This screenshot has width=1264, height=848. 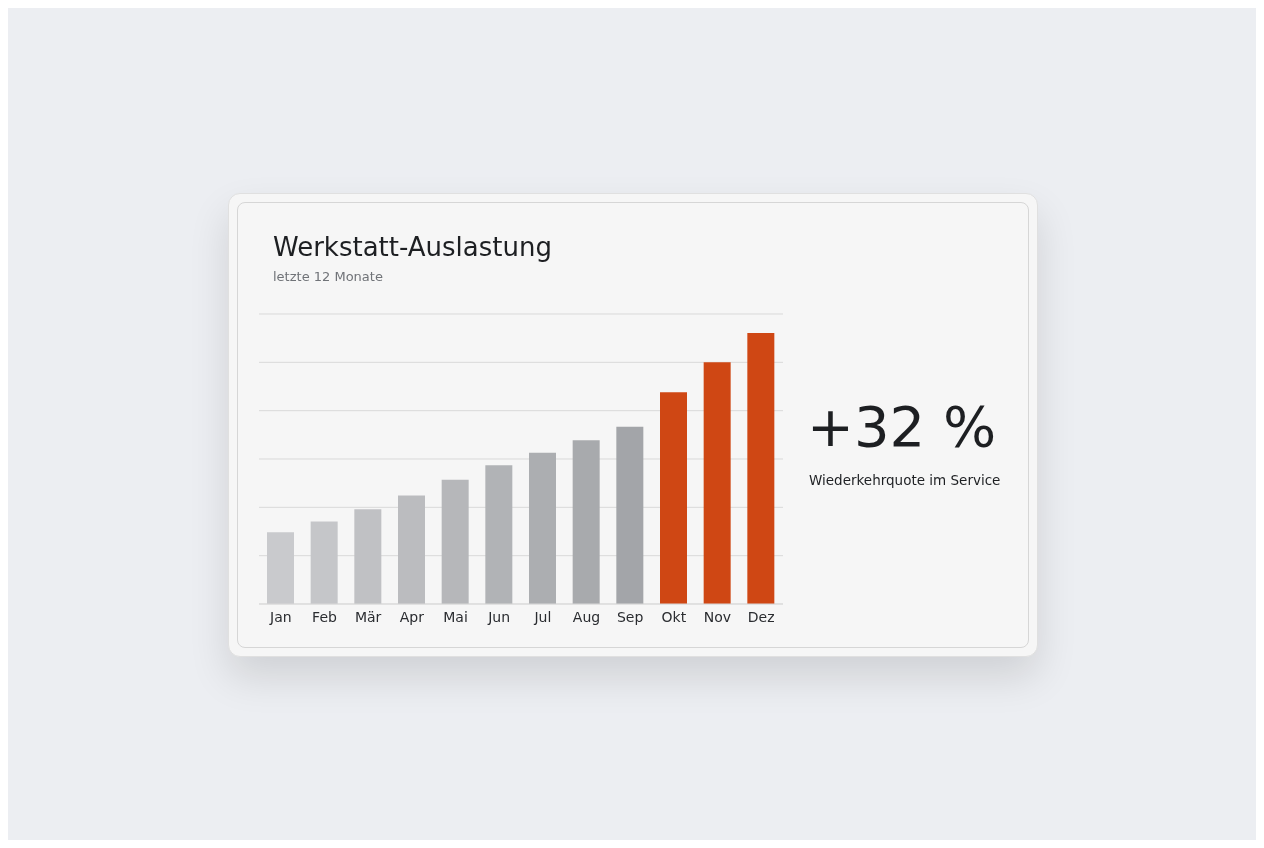 I want to click on x-tick-label: Dez, so click(x=761, y=616).